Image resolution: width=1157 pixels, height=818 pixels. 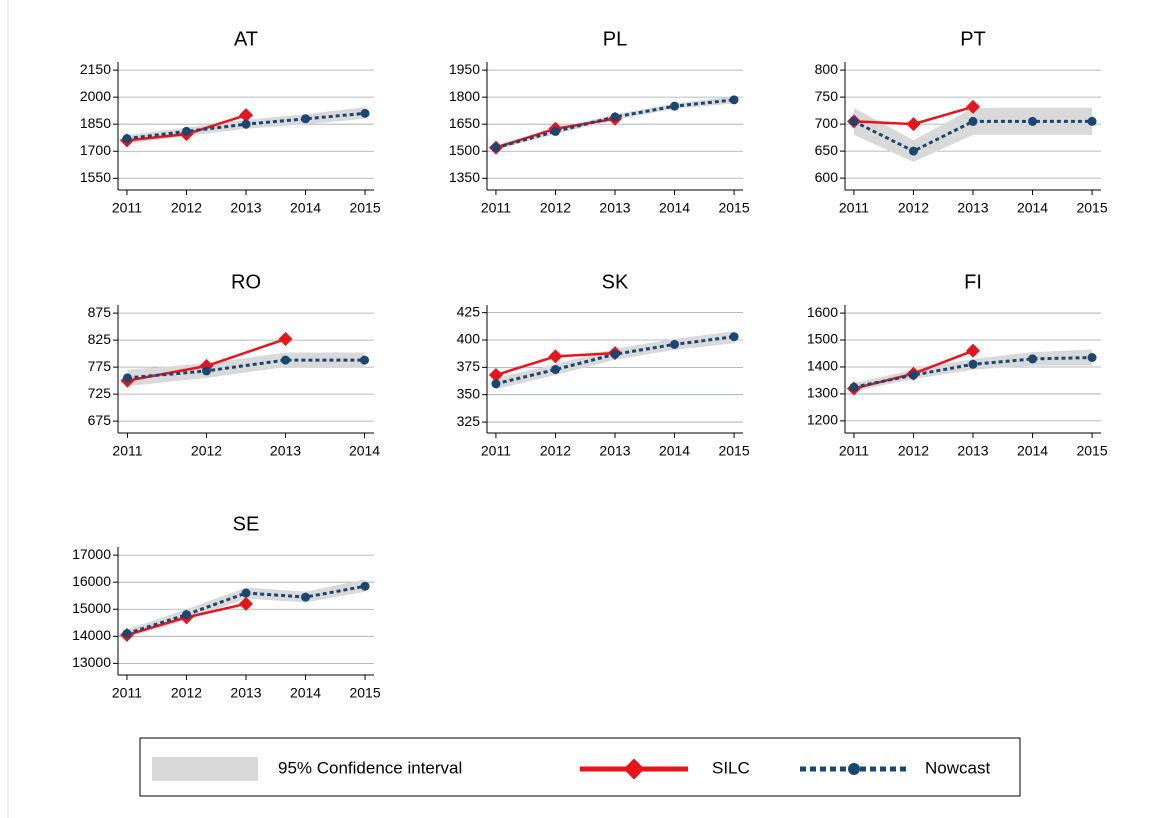 I want to click on y-tick-label: 750, so click(x=827, y=96).